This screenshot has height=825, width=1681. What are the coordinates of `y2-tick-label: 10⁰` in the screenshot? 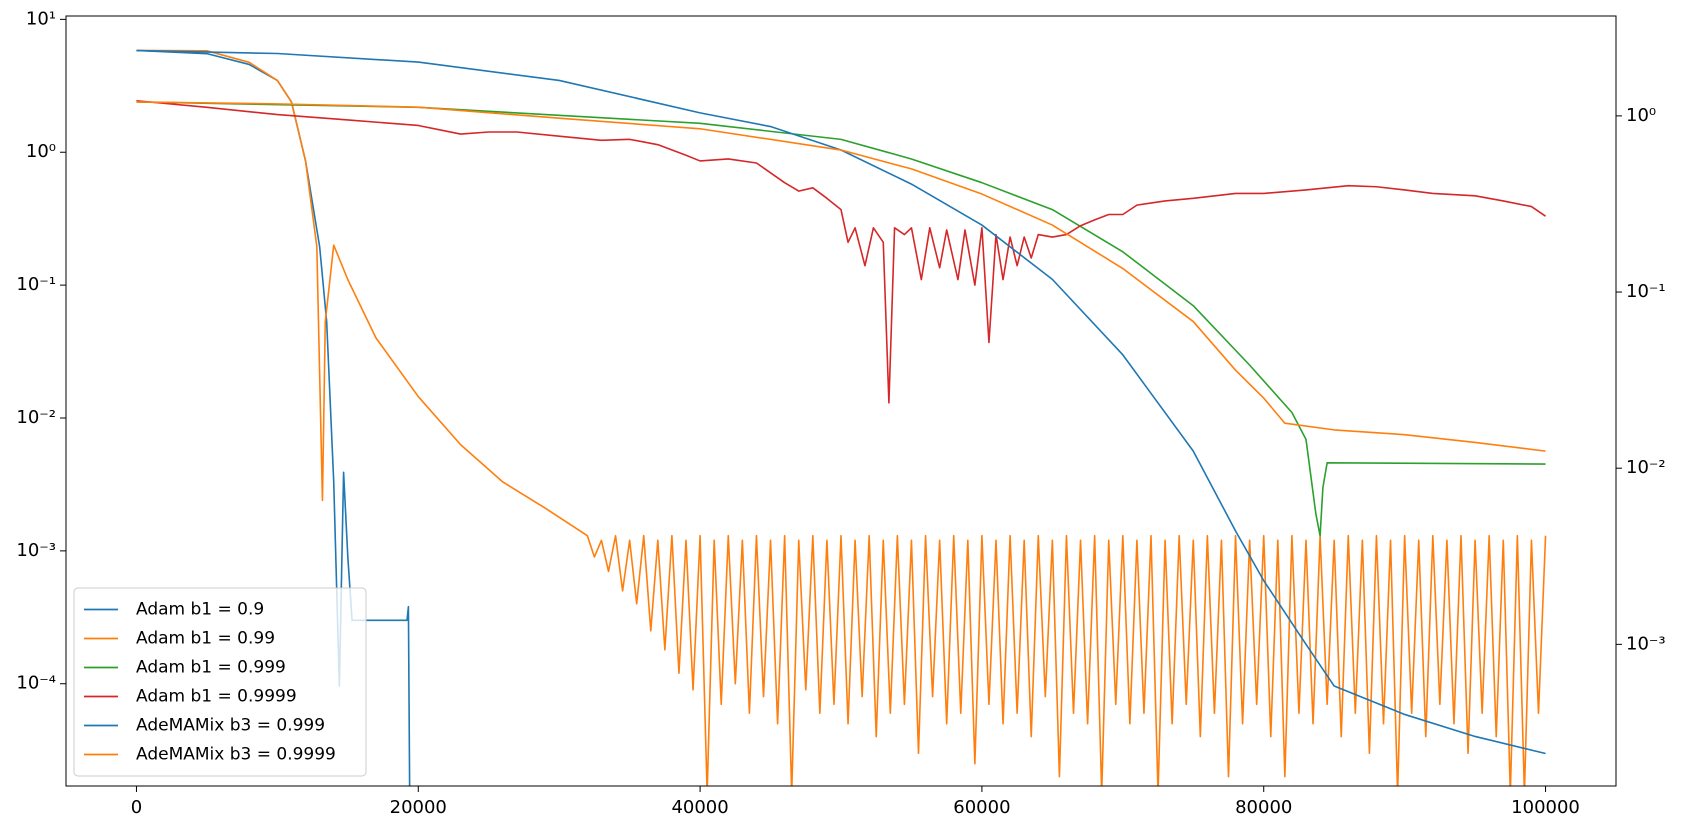 It's located at (1641, 115).